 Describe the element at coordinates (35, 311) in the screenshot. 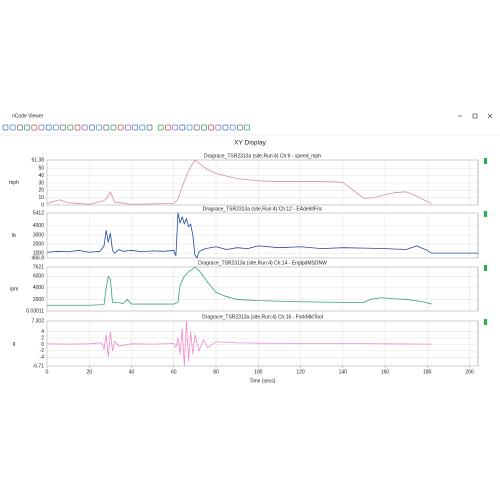

I see `y-tick-label: 0.03011` at that location.